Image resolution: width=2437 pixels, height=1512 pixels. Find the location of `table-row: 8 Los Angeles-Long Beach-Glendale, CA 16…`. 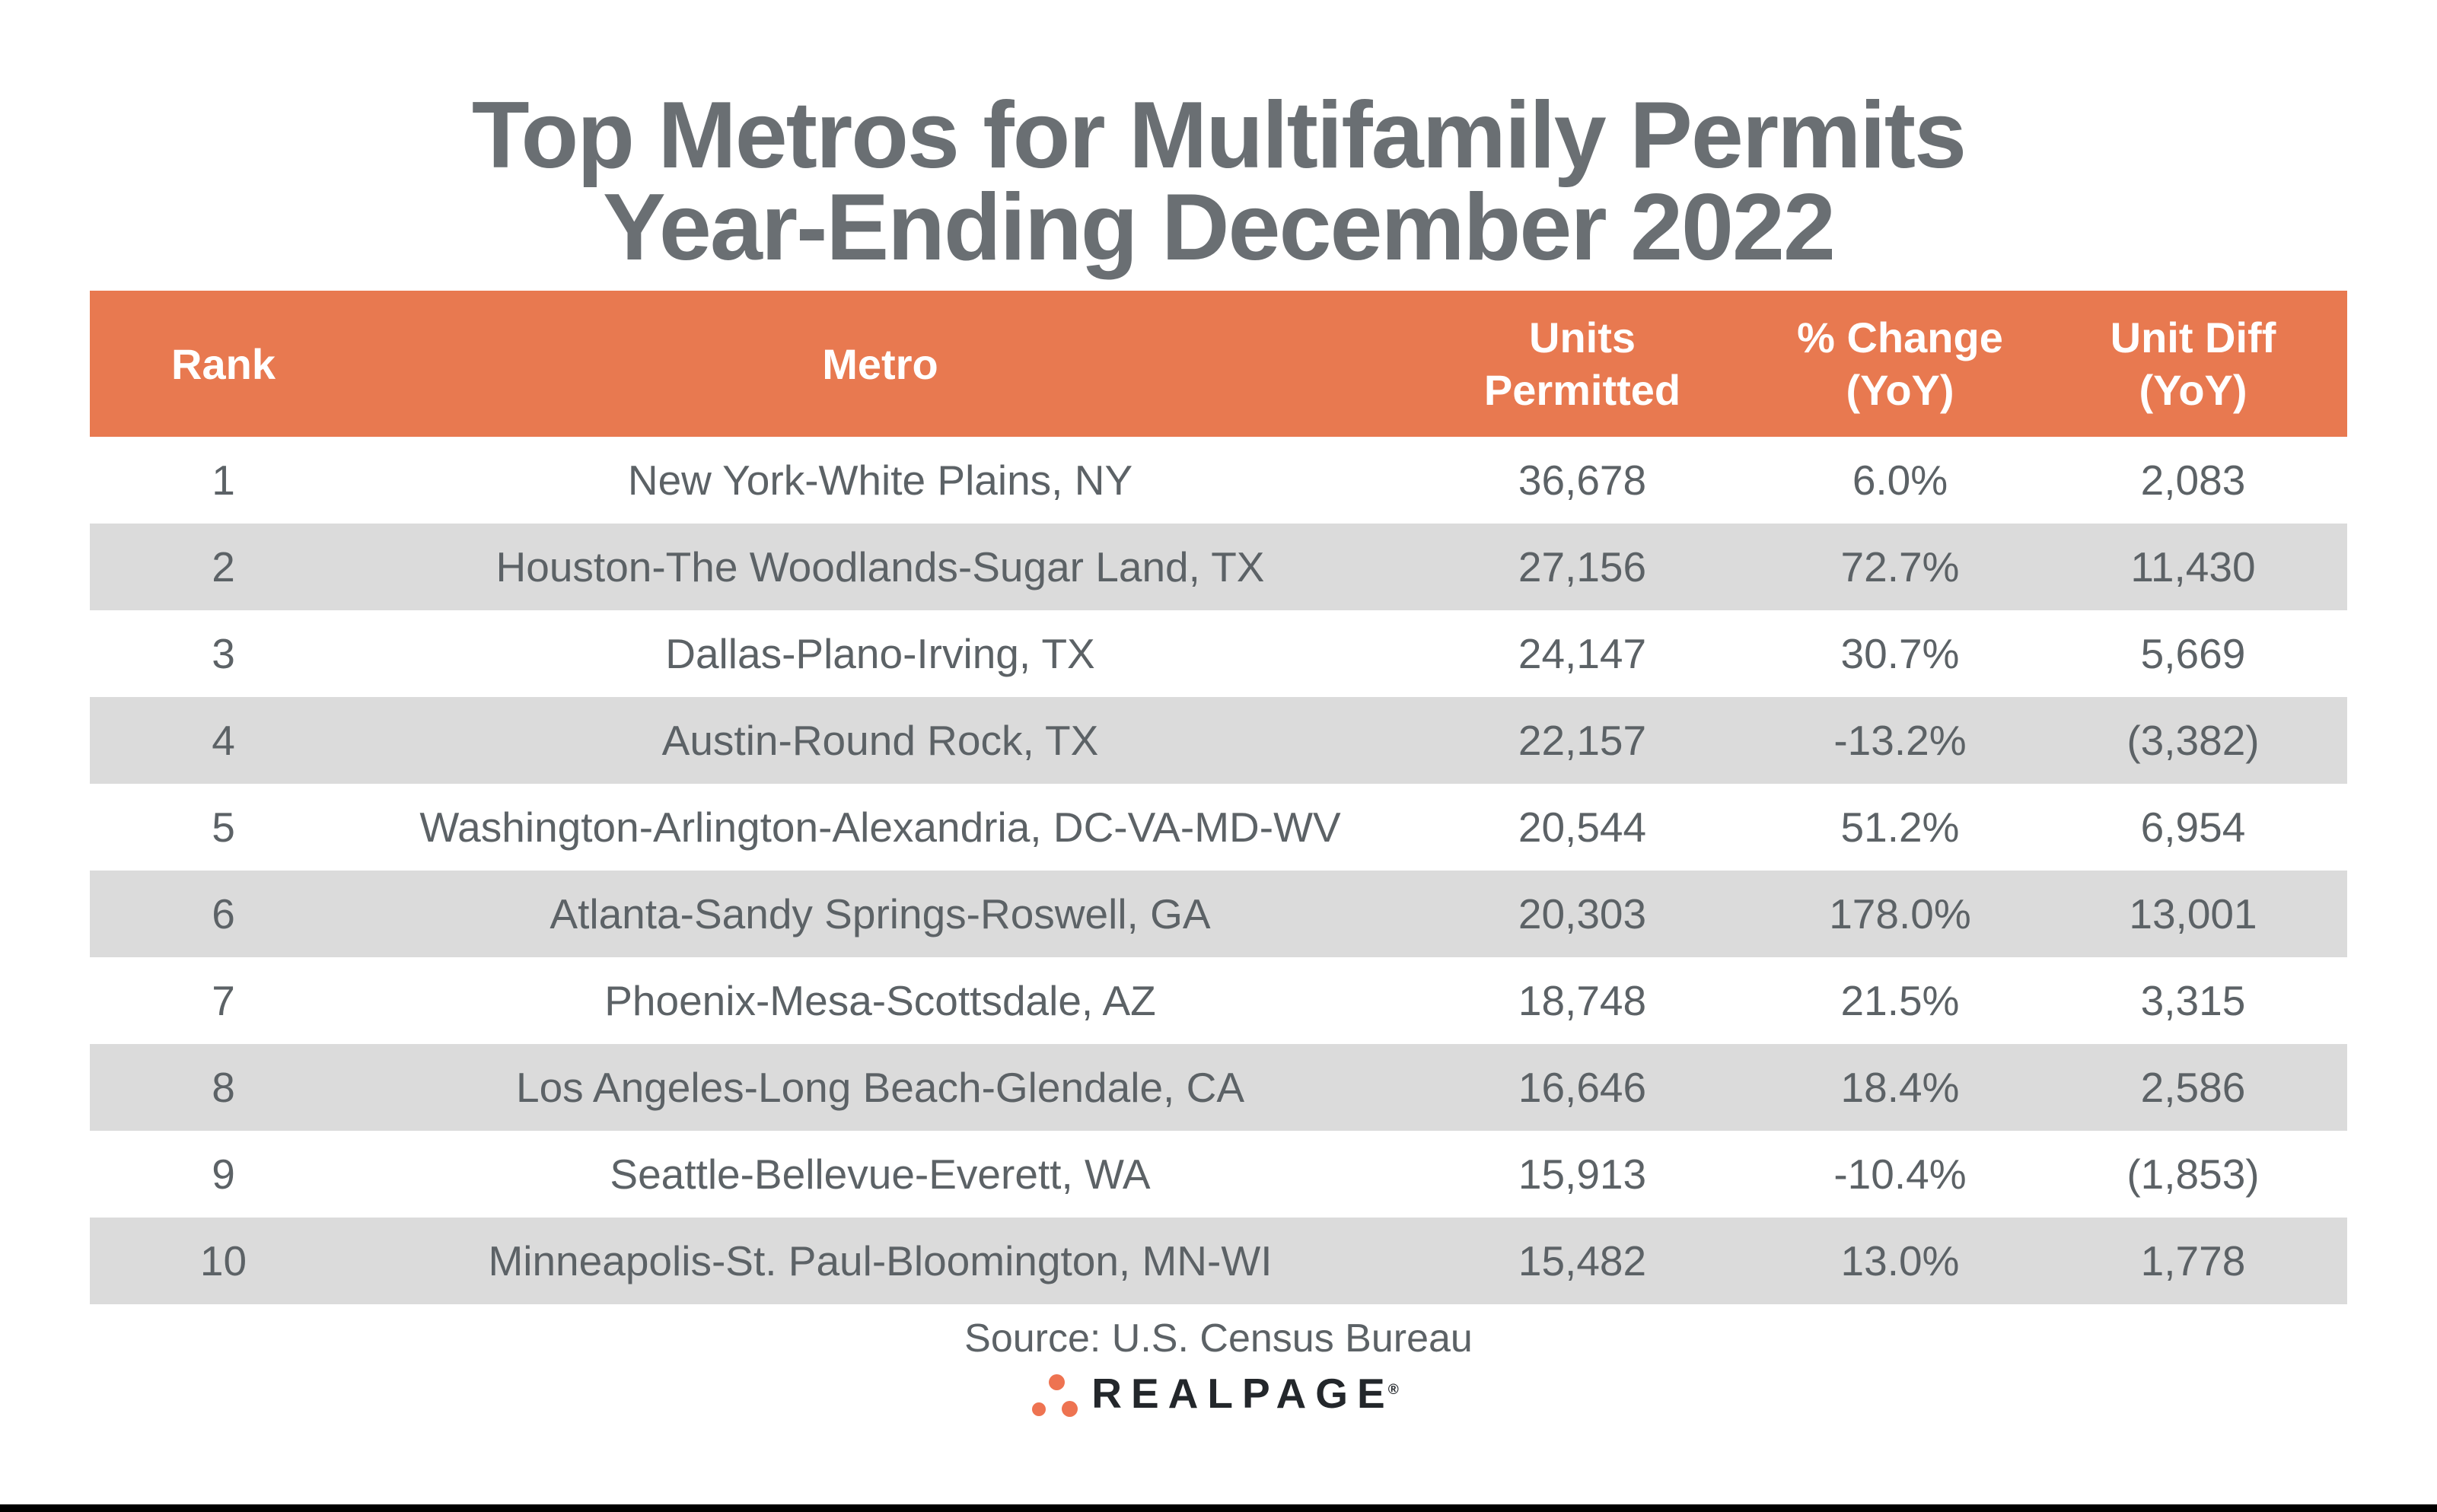

table-row: 8 Los Angeles-Long Beach-Glendale, CA 16… is located at coordinates (1218, 1087).